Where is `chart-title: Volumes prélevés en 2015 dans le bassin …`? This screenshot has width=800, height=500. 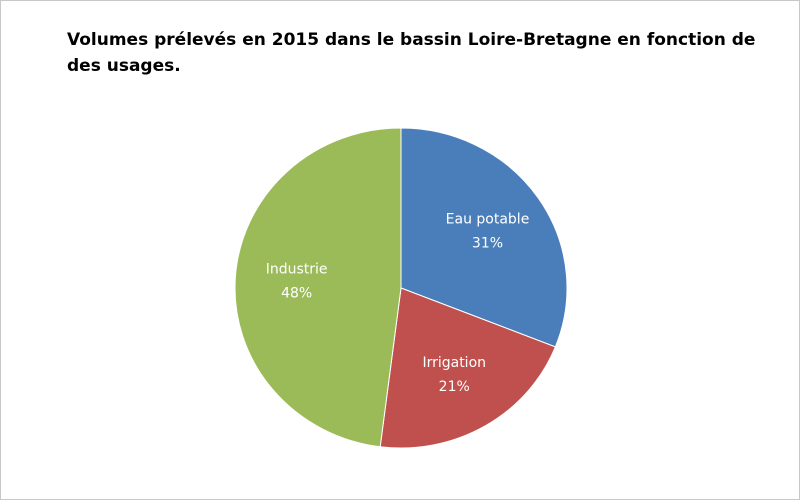
chart-title: Volumes prélevés en 2015 dans le bassin … is located at coordinates (411, 53).